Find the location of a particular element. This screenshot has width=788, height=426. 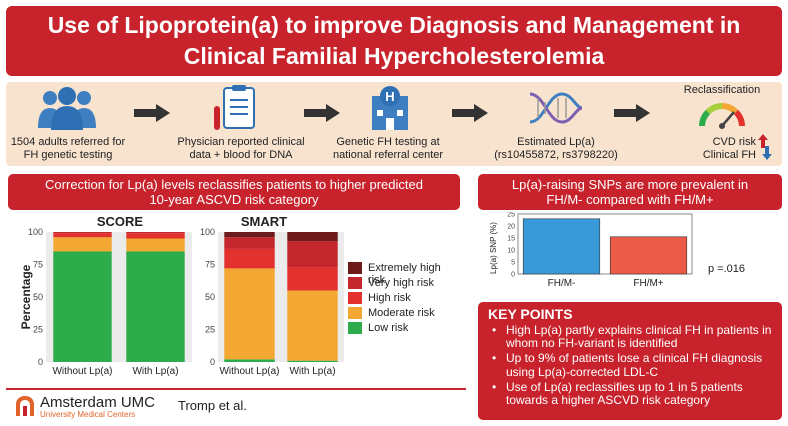

legend-swatch-extreme is located at coordinates (355, 268).